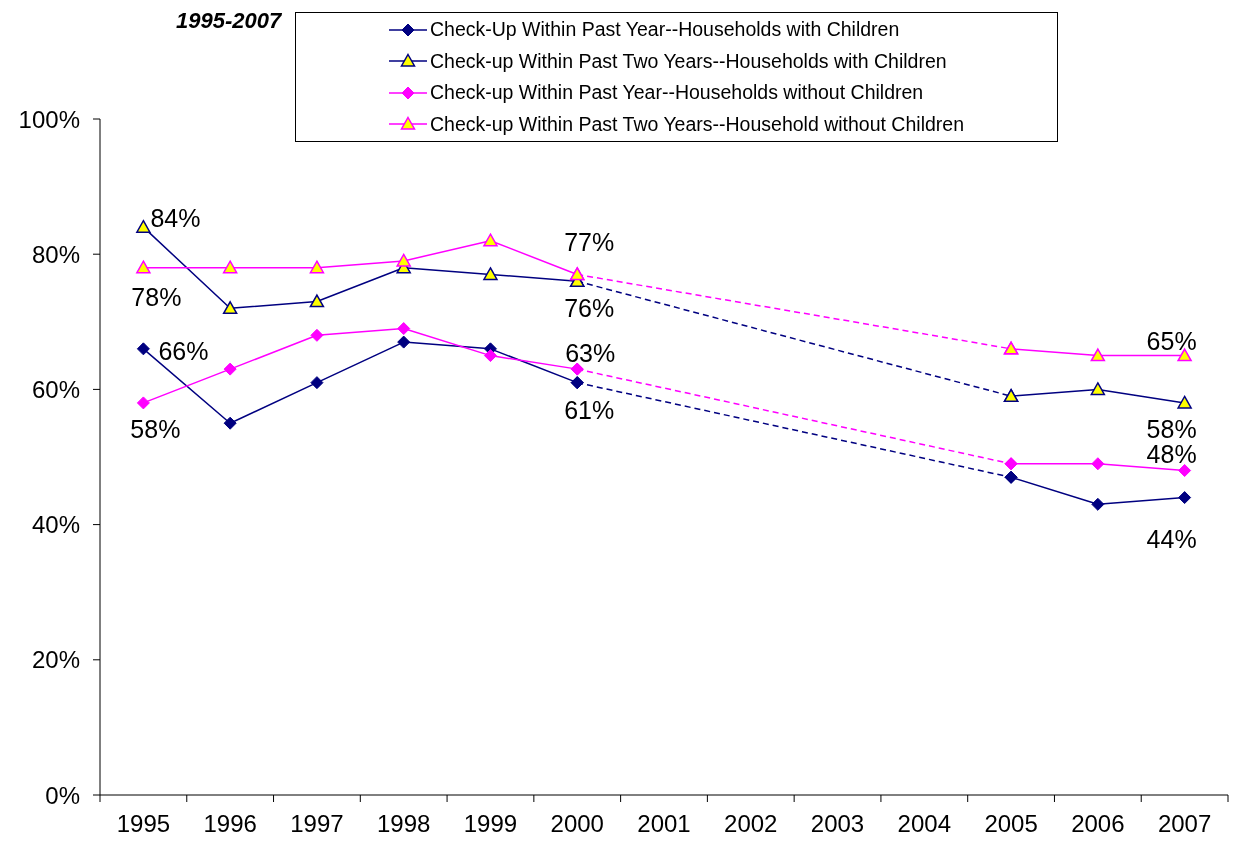 The height and width of the screenshot is (844, 1238). I want to click on legend-label: Check-up Within Past Year--Households without Children, so click(677, 93).